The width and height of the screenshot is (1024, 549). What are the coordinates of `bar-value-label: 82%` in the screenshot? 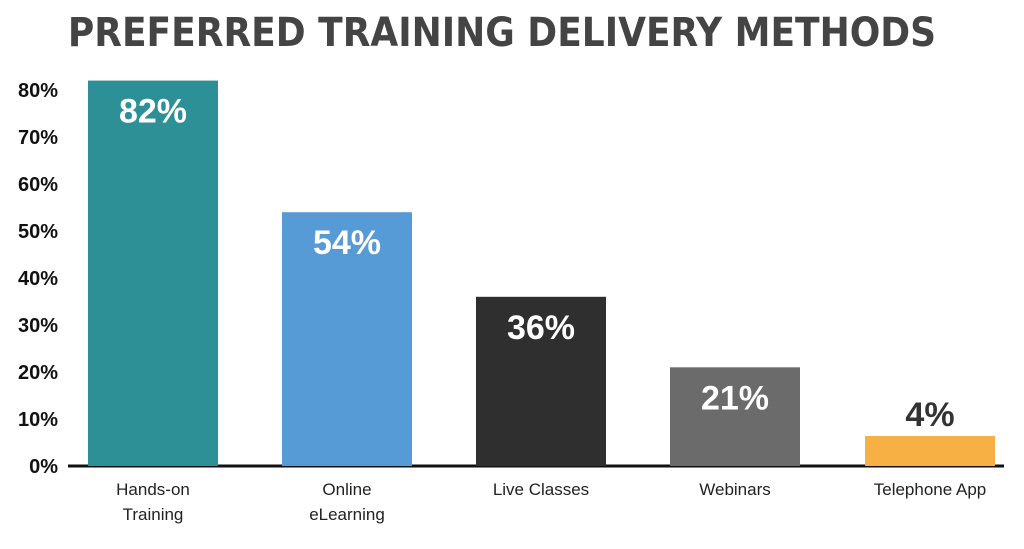 It's located at (153, 112).